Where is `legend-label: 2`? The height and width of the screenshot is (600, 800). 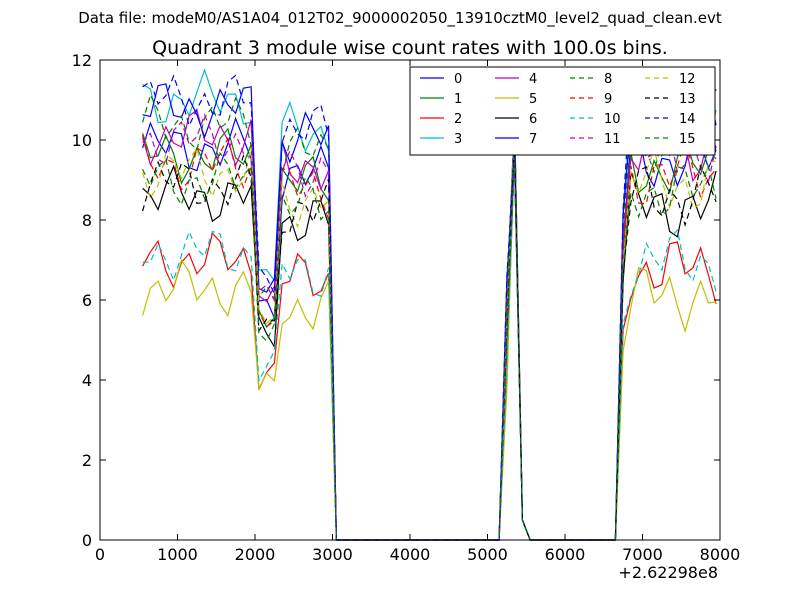
legend-label: 2 is located at coordinates (458, 119).